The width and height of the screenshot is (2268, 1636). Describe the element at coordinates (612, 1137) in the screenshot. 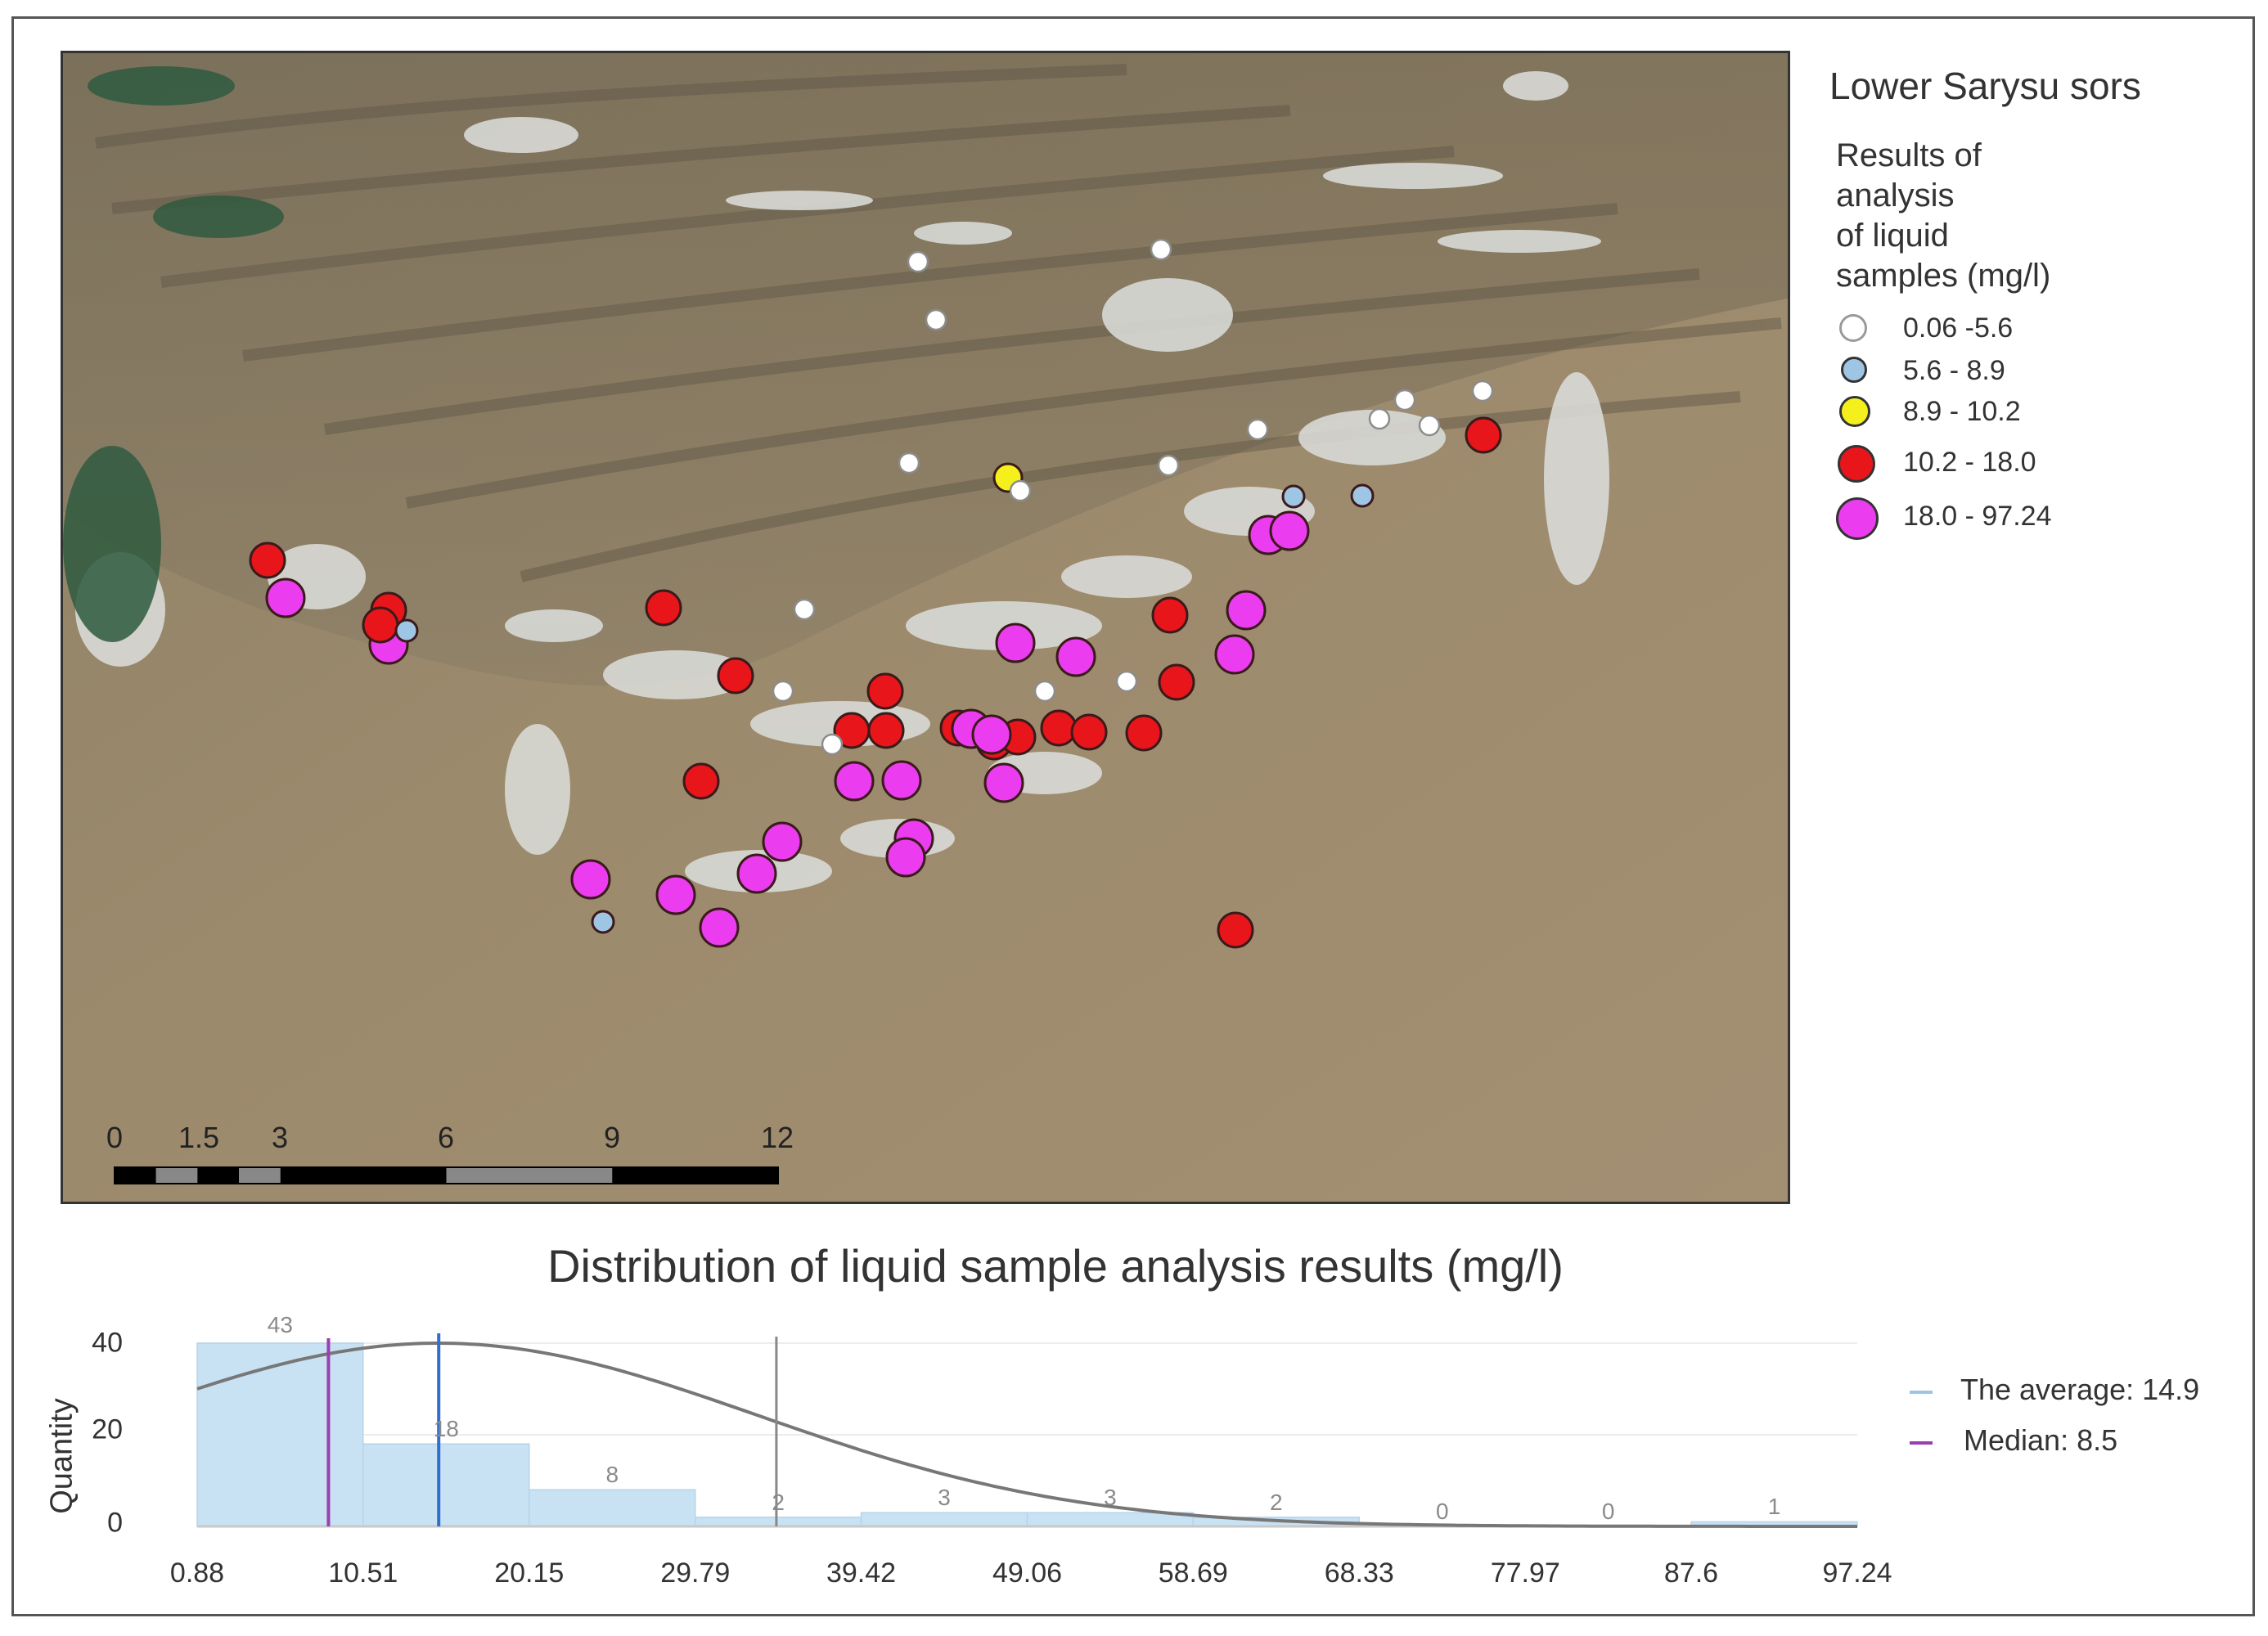

I see `scale-label-9: 9` at that location.